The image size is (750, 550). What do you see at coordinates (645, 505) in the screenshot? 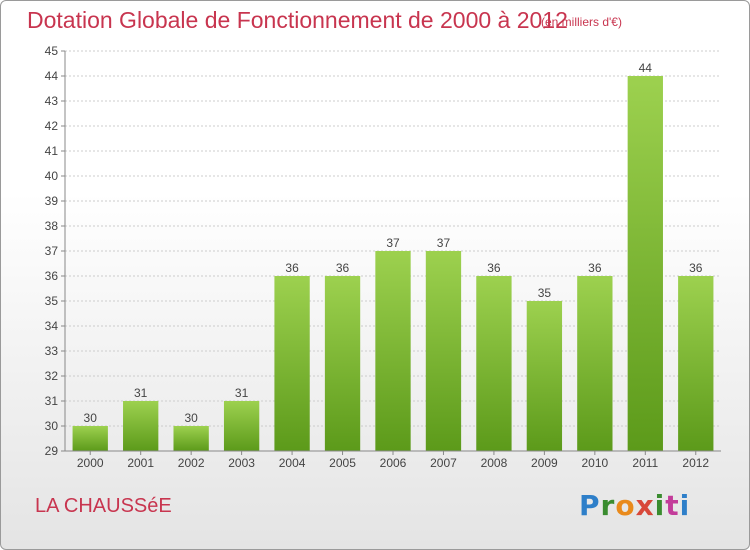
I see `logo-letter: x` at bounding box center [645, 505].